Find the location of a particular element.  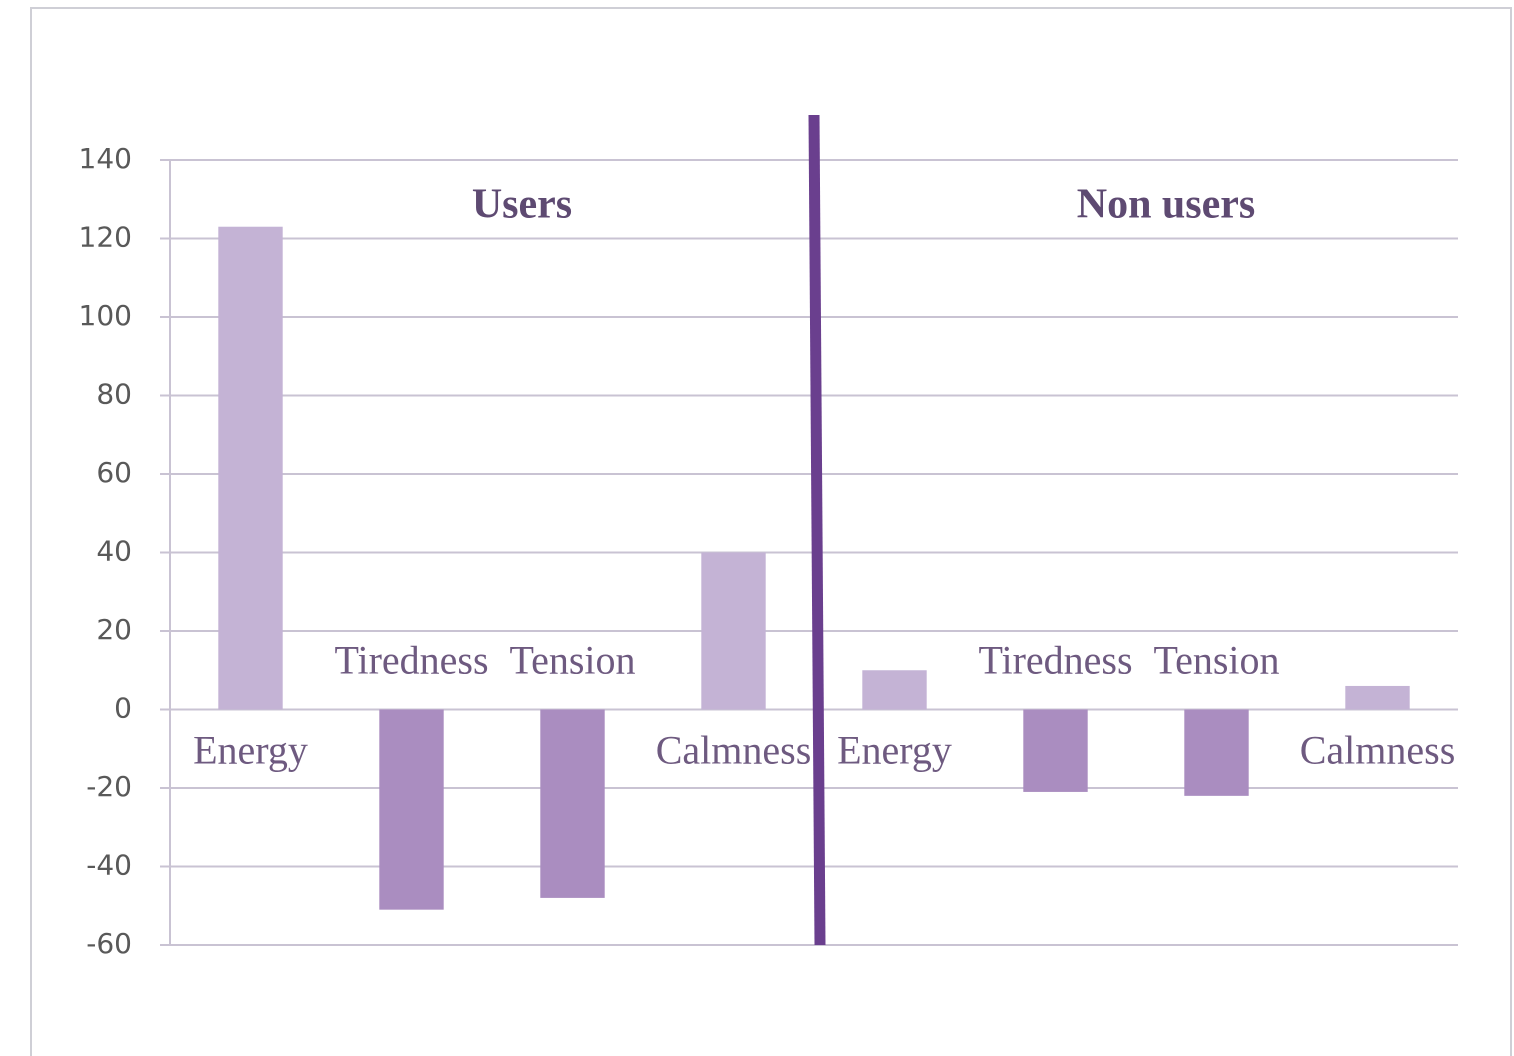

y-tick-label: 0 is located at coordinates (123, 708).